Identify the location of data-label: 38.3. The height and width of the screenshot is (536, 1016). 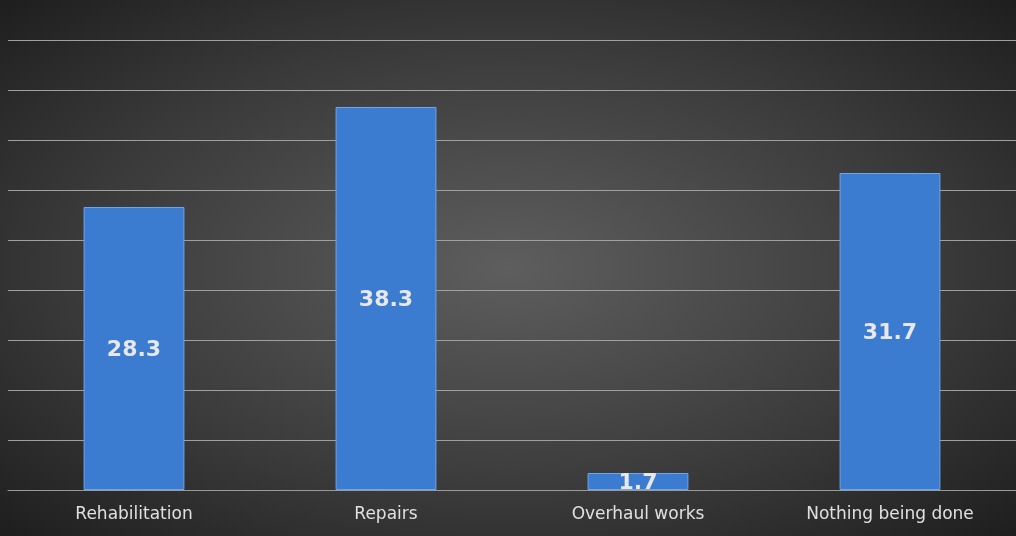
(386, 298).